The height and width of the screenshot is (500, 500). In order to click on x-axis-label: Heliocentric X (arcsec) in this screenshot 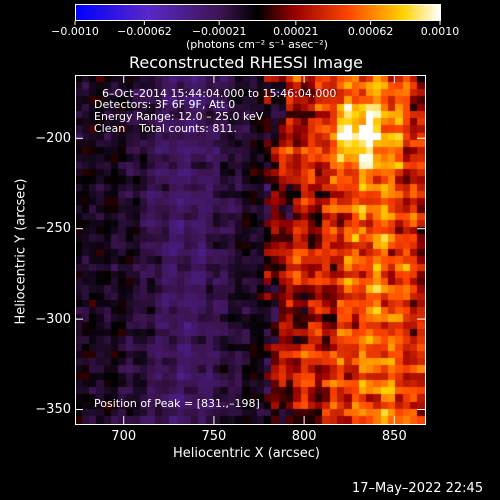, I will do `click(246, 453)`.